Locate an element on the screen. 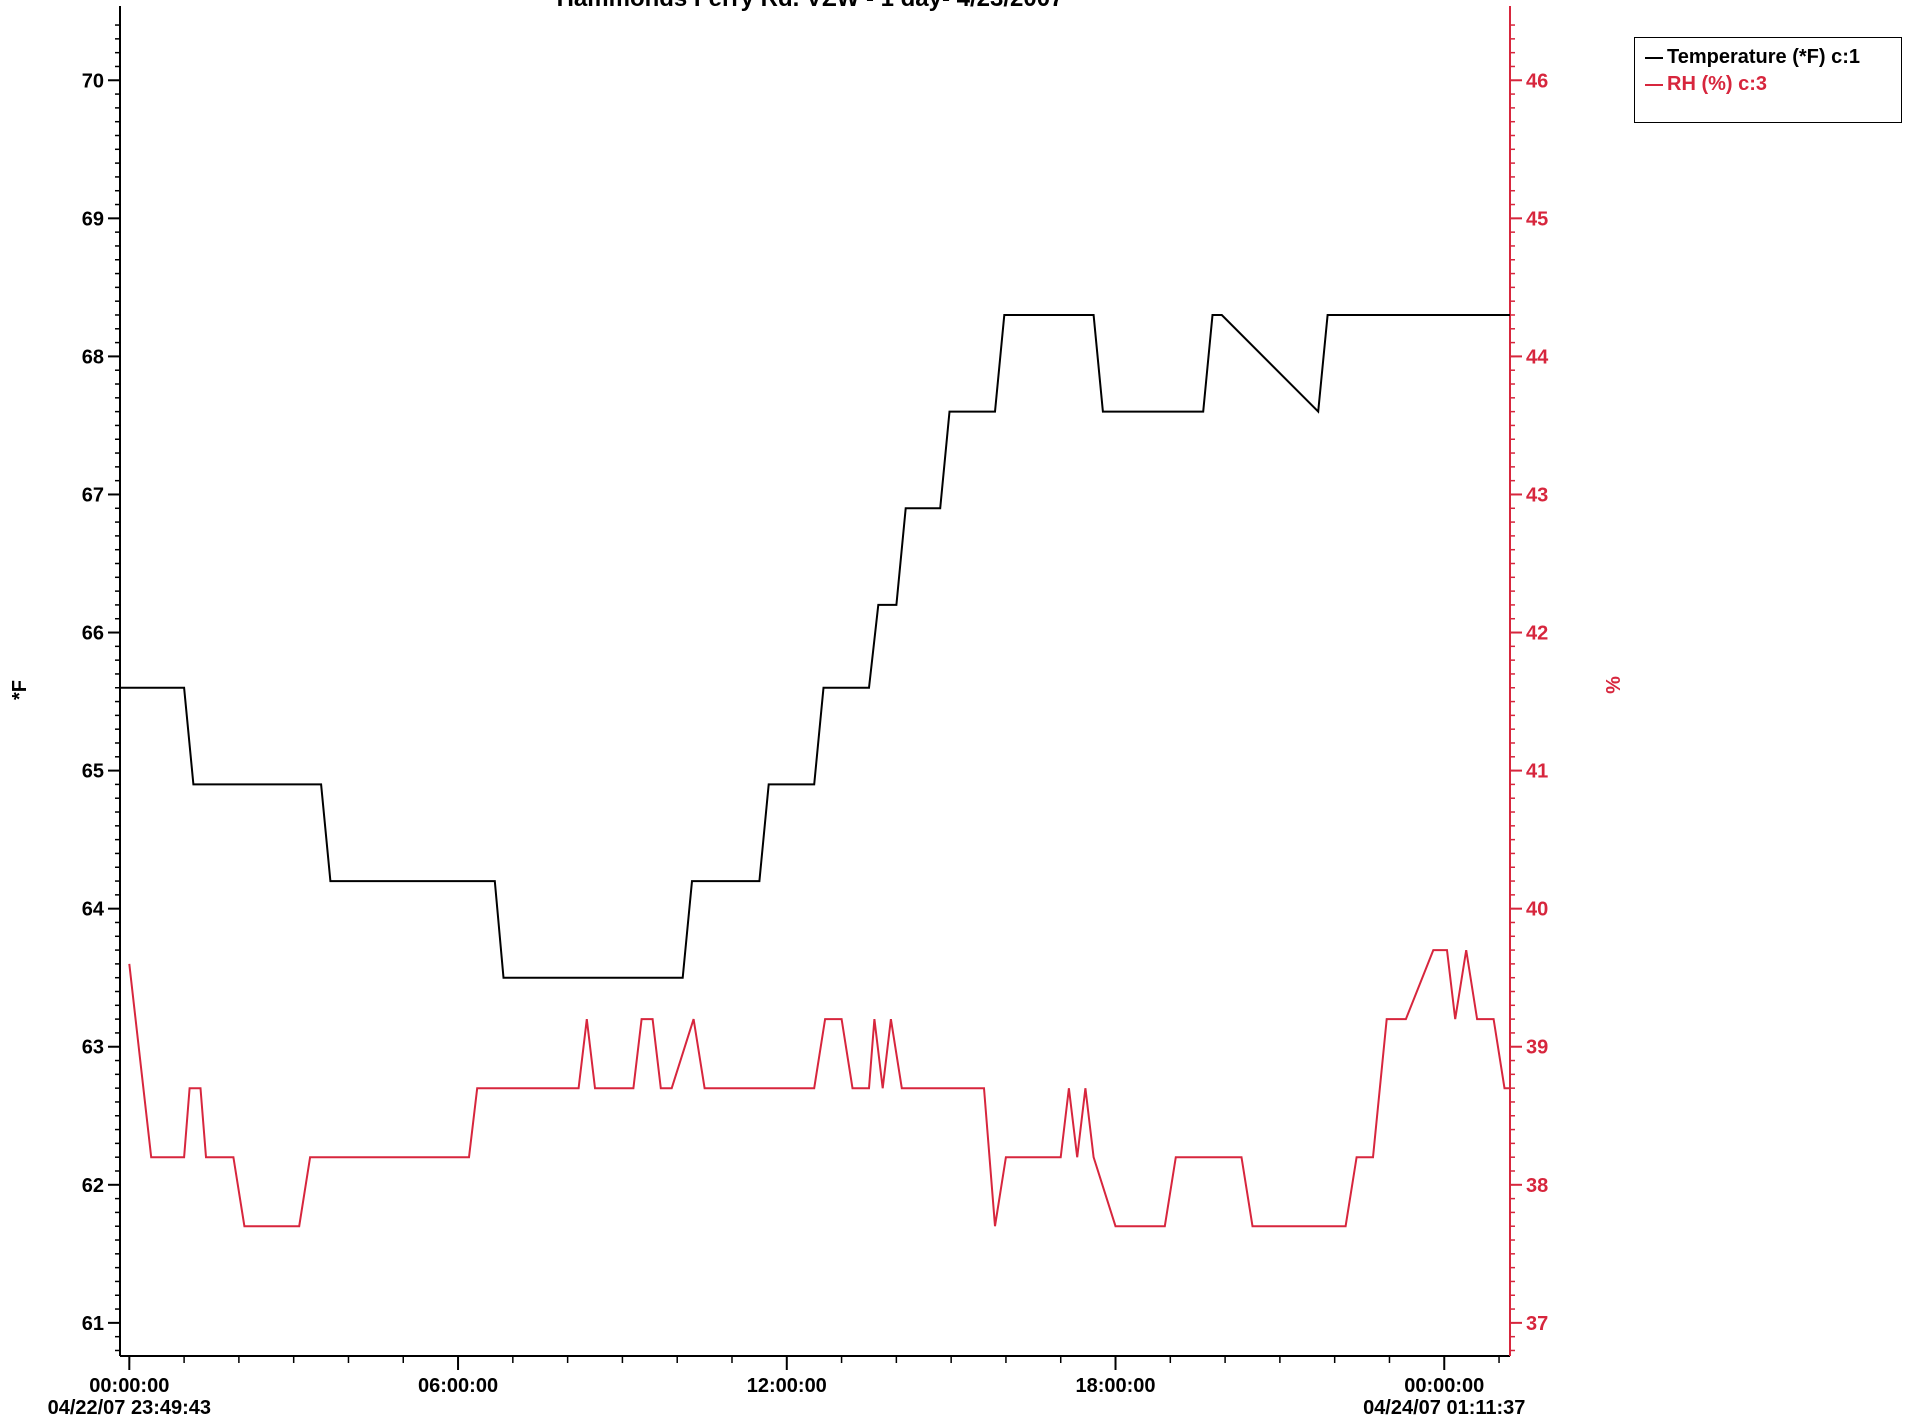 The width and height of the screenshot is (1910, 1427). legend-item-temperature: Temperature (*F) c:1 is located at coordinates (1752, 57).